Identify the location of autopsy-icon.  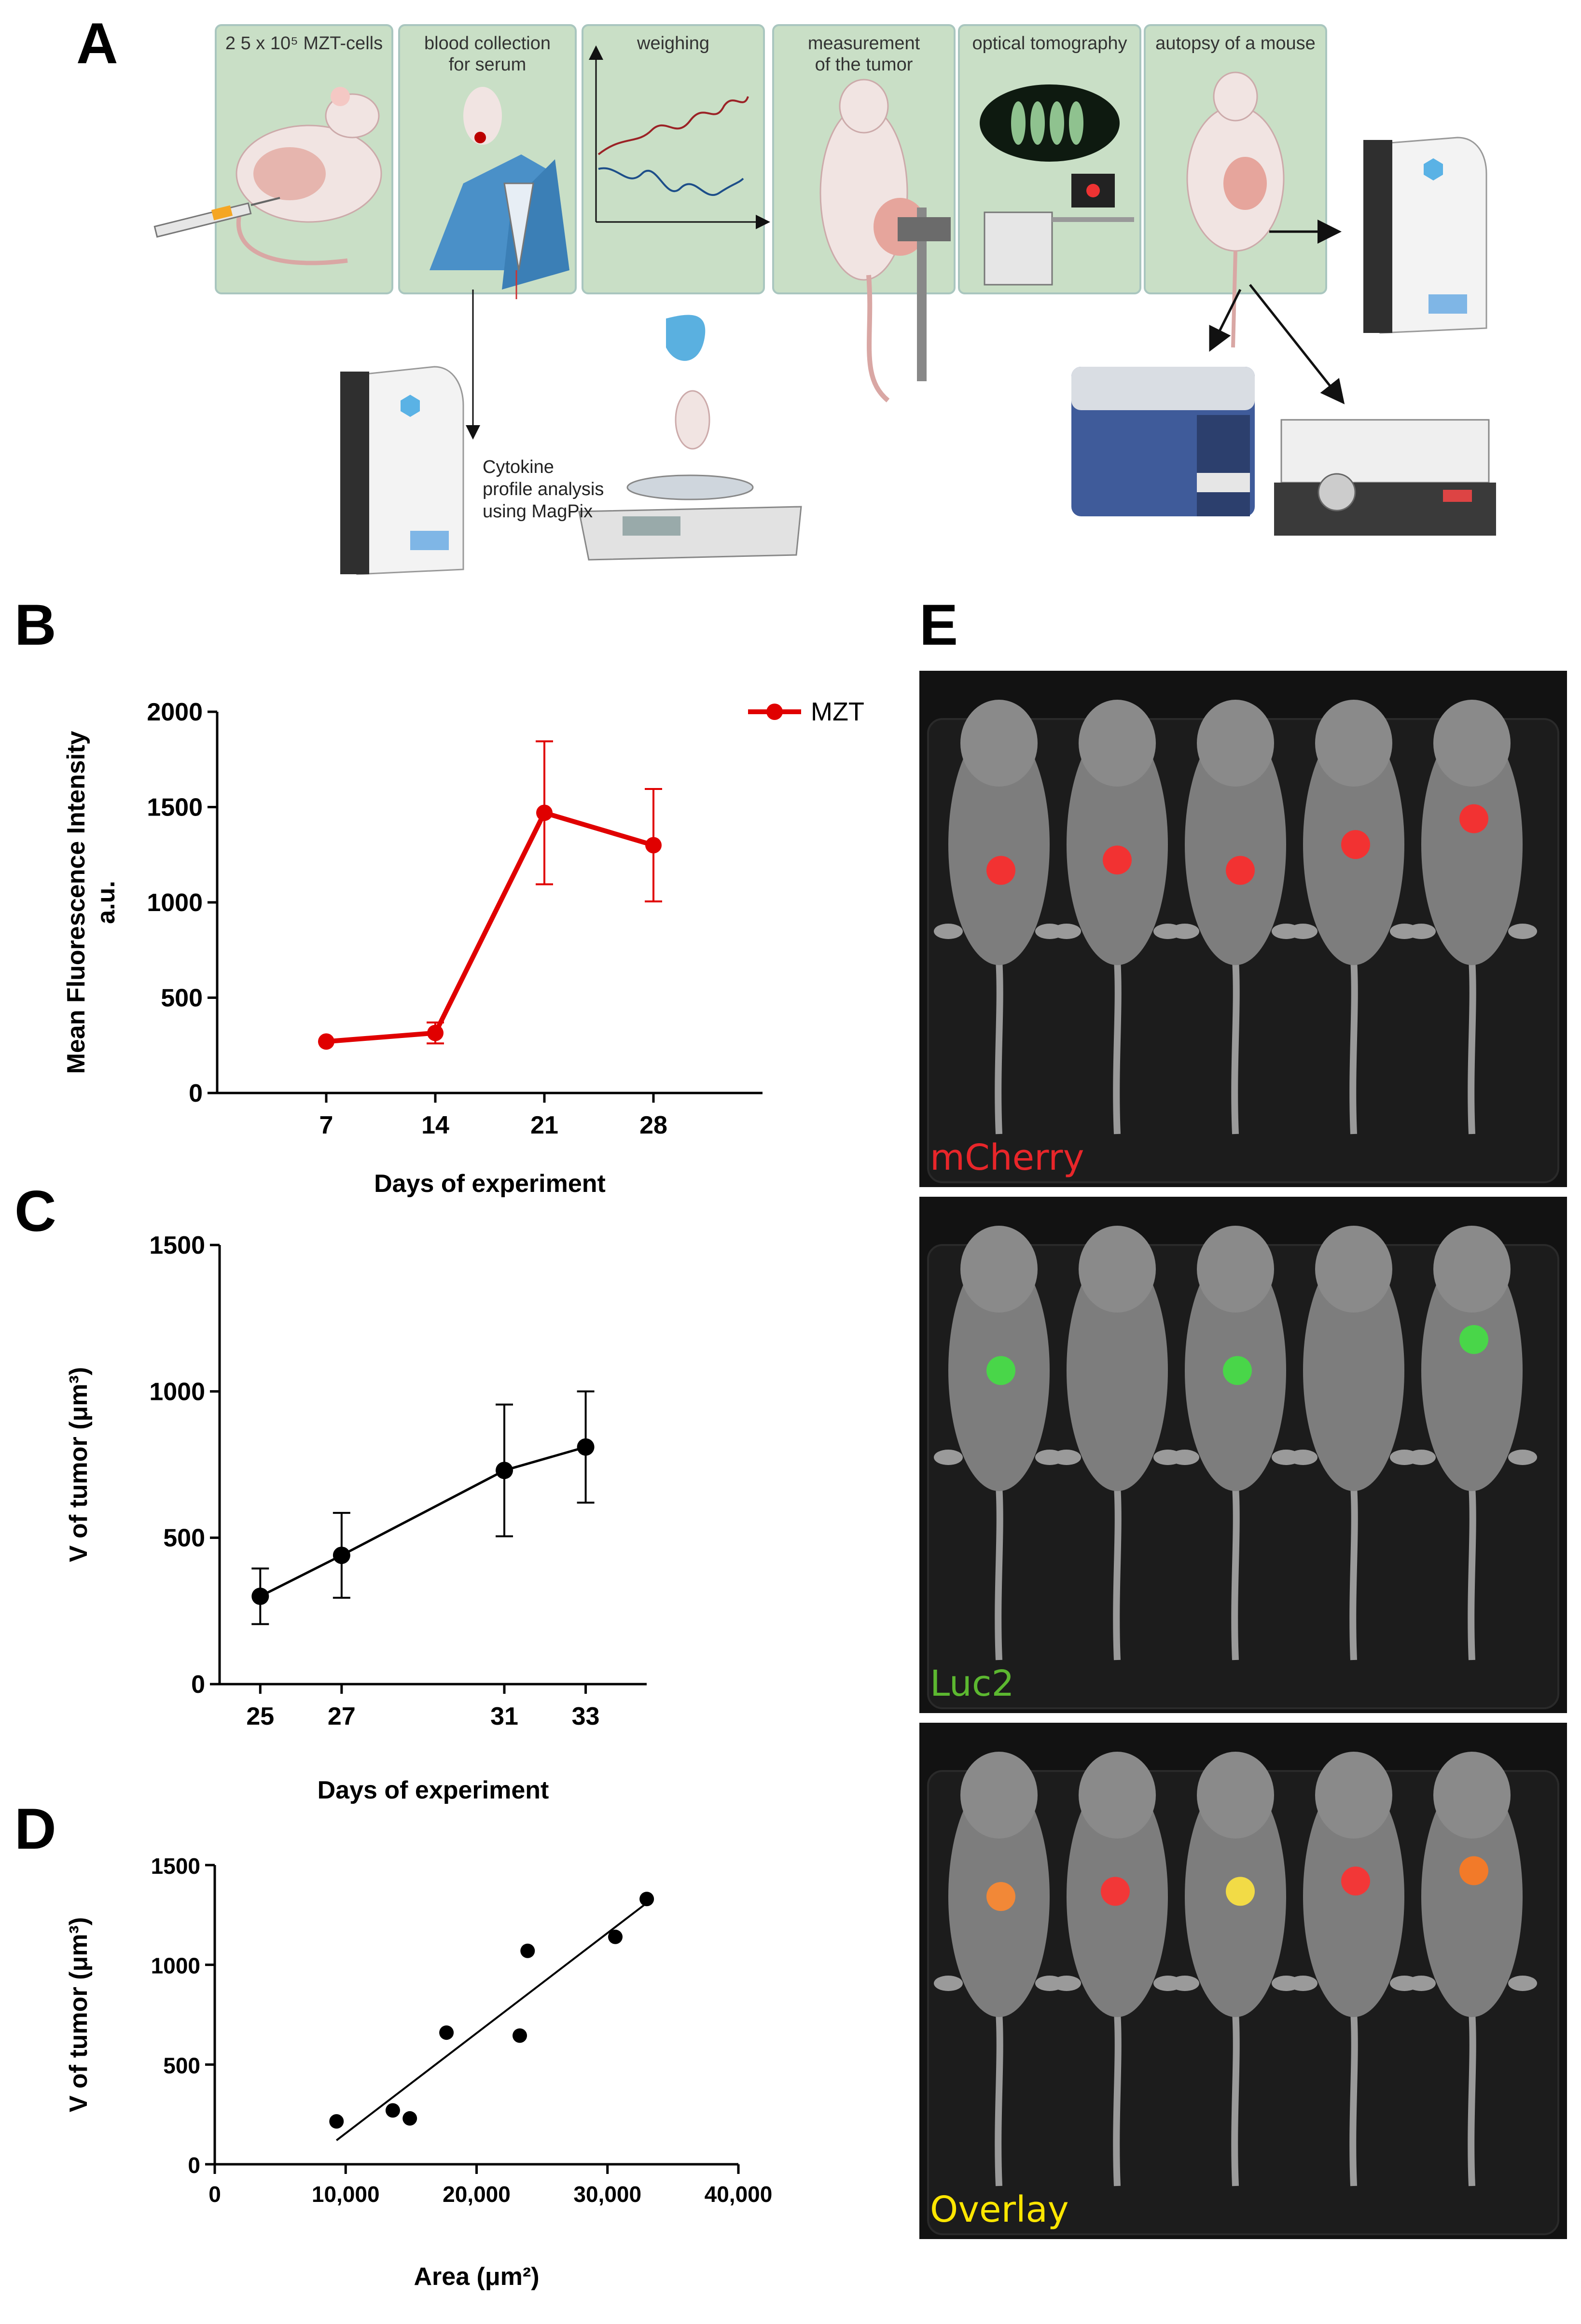
(1236, 210).